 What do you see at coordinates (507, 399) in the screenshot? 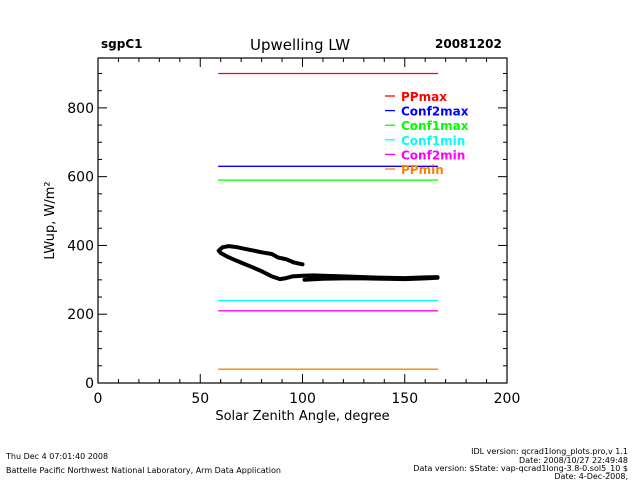
I see `x-tick-label: 200` at bounding box center [507, 399].